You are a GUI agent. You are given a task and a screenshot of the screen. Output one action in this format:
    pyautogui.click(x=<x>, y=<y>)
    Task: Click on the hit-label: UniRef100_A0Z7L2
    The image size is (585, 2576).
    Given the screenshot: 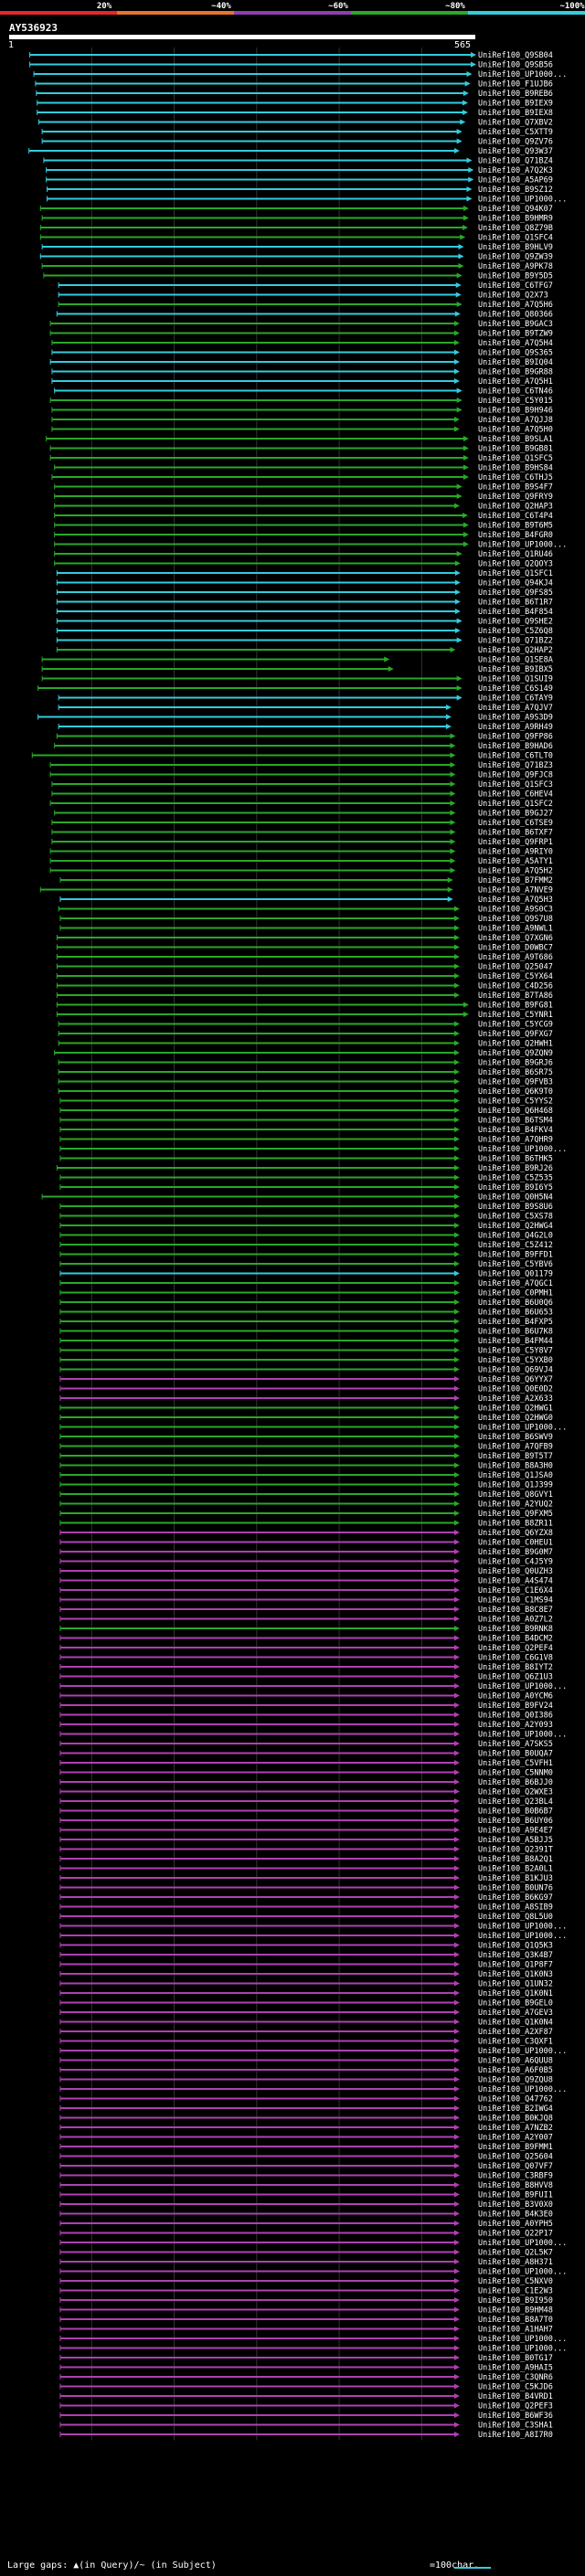 What is the action you would take?
    pyautogui.click(x=515, y=1620)
    